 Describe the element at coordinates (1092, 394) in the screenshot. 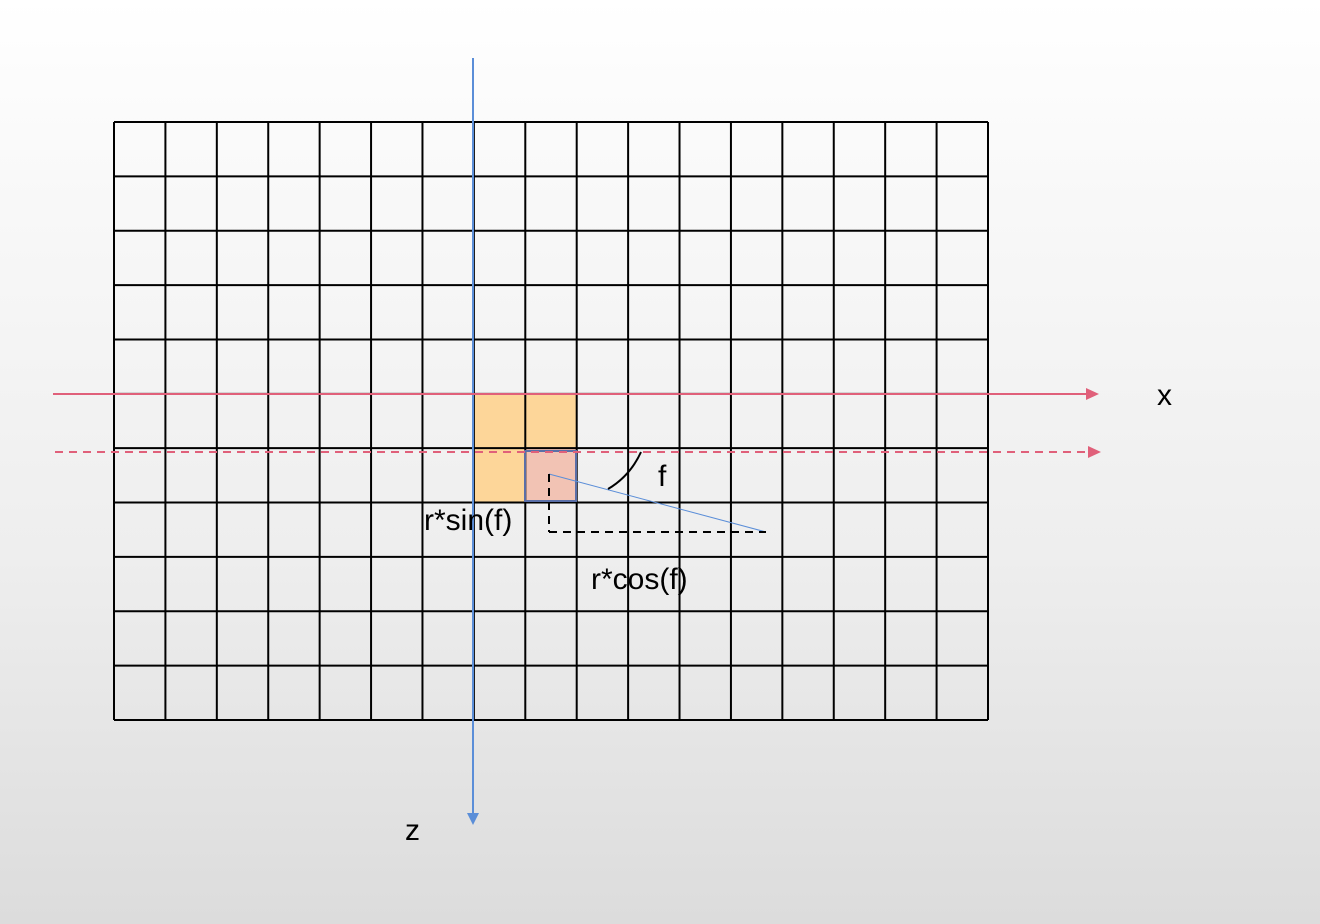

I see `x-axis-arrowhead` at that location.